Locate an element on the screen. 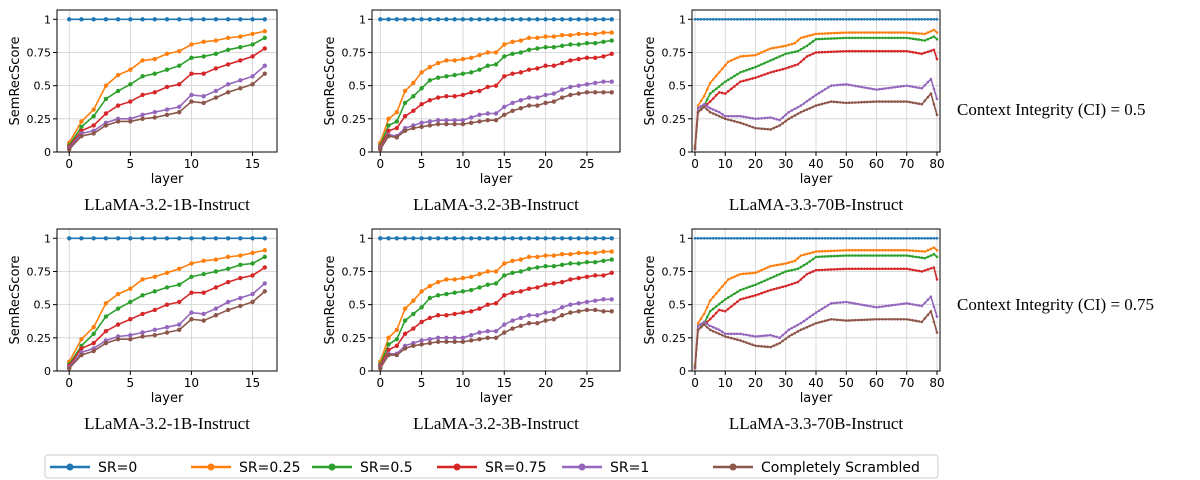  x-tick-label: 15 is located at coordinates (504, 164).